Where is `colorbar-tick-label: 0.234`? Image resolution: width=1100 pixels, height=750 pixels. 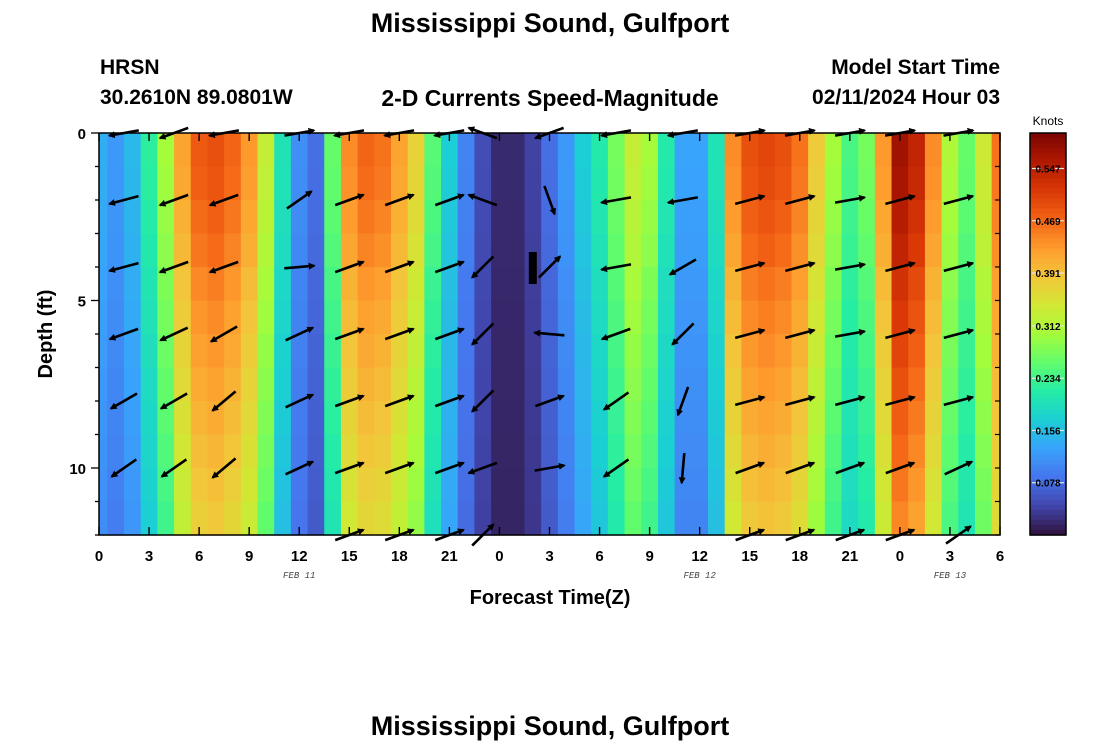 colorbar-tick-label: 0.234 is located at coordinates (1047, 379).